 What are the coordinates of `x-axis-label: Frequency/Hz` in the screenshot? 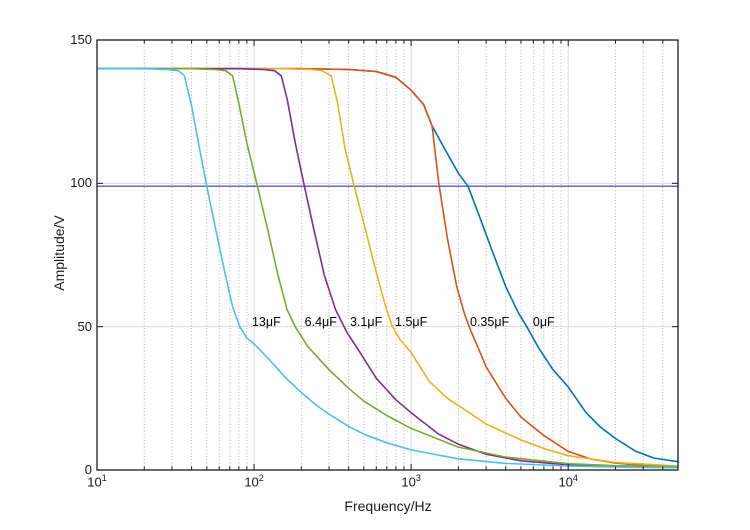 It's located at (388, 506).